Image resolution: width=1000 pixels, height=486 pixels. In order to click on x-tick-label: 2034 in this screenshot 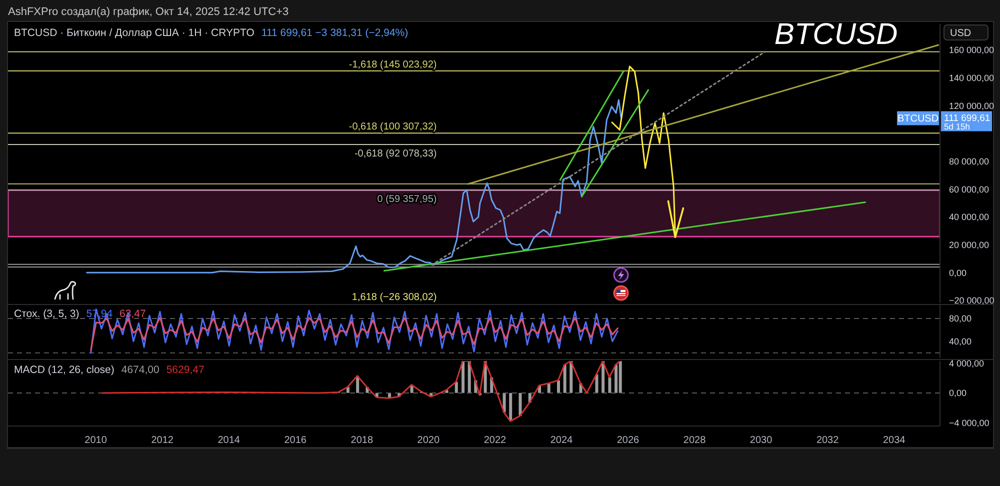, I will do `click(894, 440)`.